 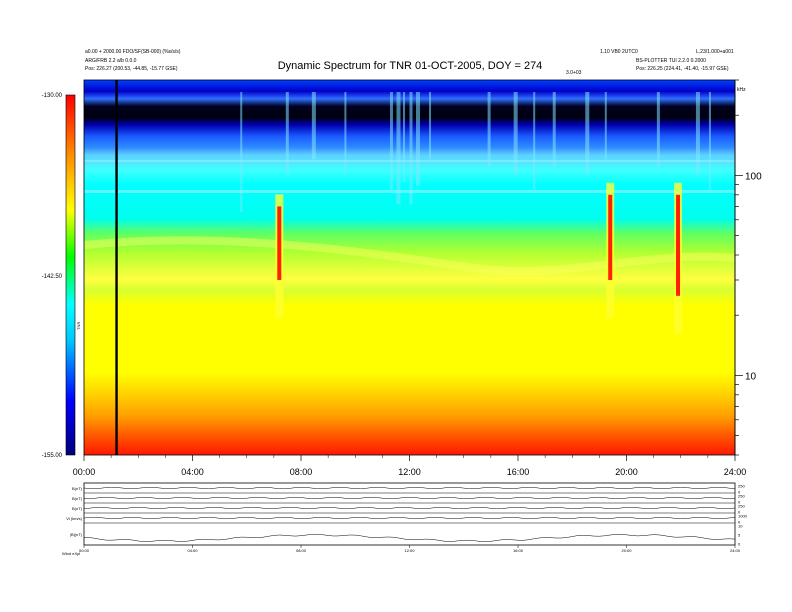 I want to click on frequency-tick-label: 10, so click(x=751, y=376).